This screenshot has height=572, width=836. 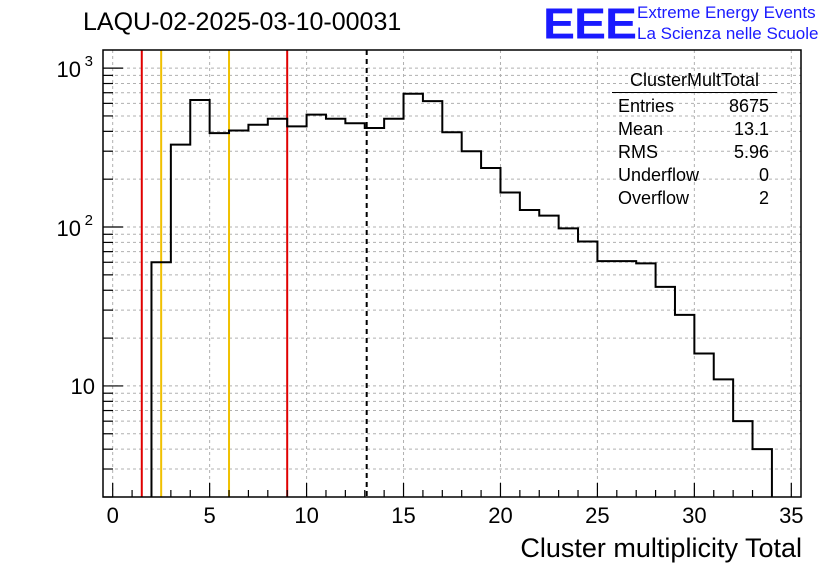 What do you see at coordinates (638, 152) in the screenshot?
I see `stats-label: RMS` at bounding box center [638, 152].